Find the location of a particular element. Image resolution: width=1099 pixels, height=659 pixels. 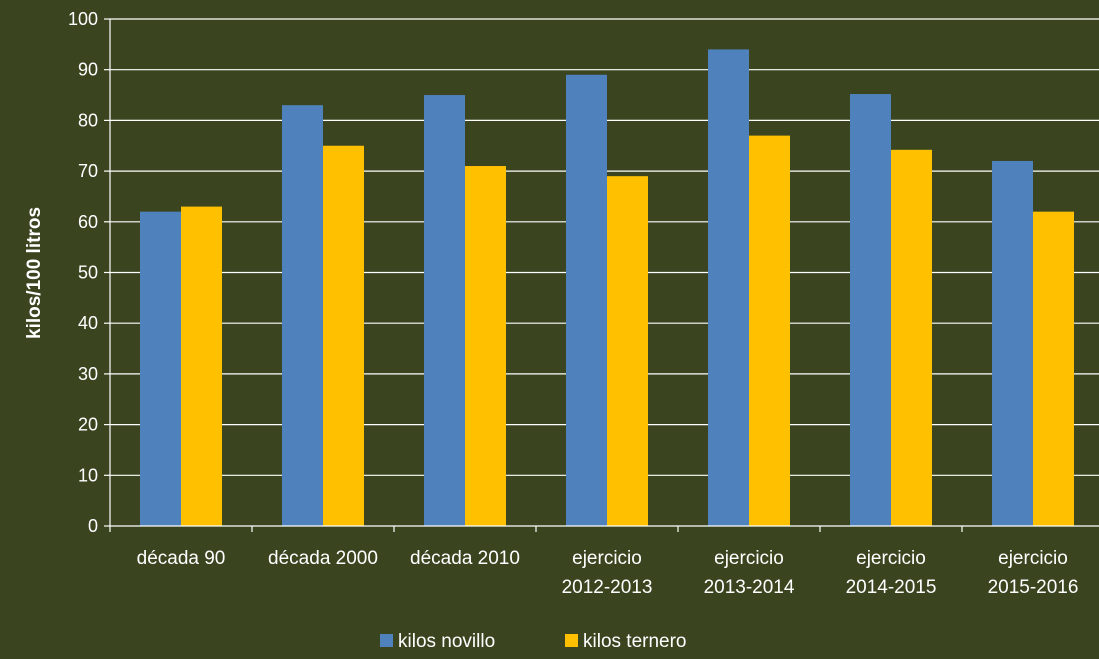

y-tick-label: 20 is located at coordinates (88, 425).